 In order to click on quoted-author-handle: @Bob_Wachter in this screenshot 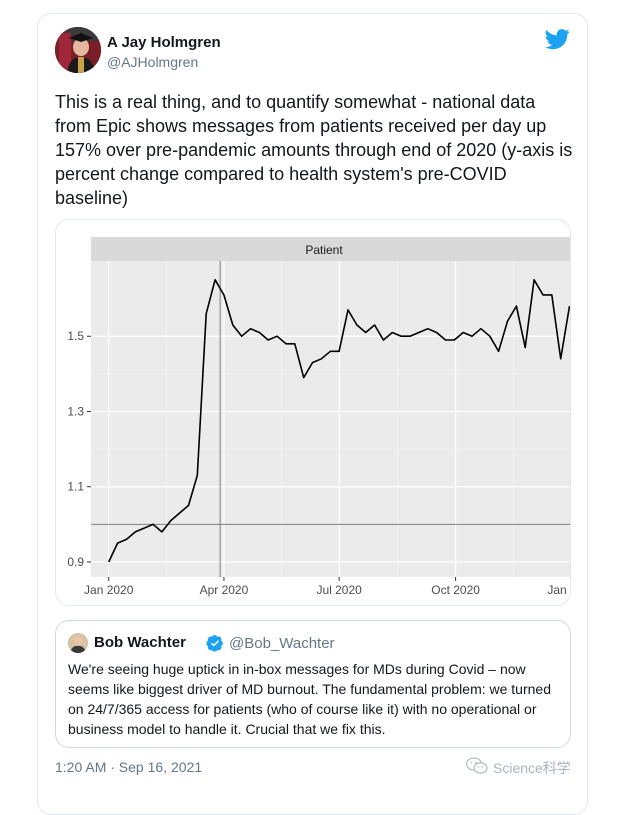, I will do `click(282, 643)`.